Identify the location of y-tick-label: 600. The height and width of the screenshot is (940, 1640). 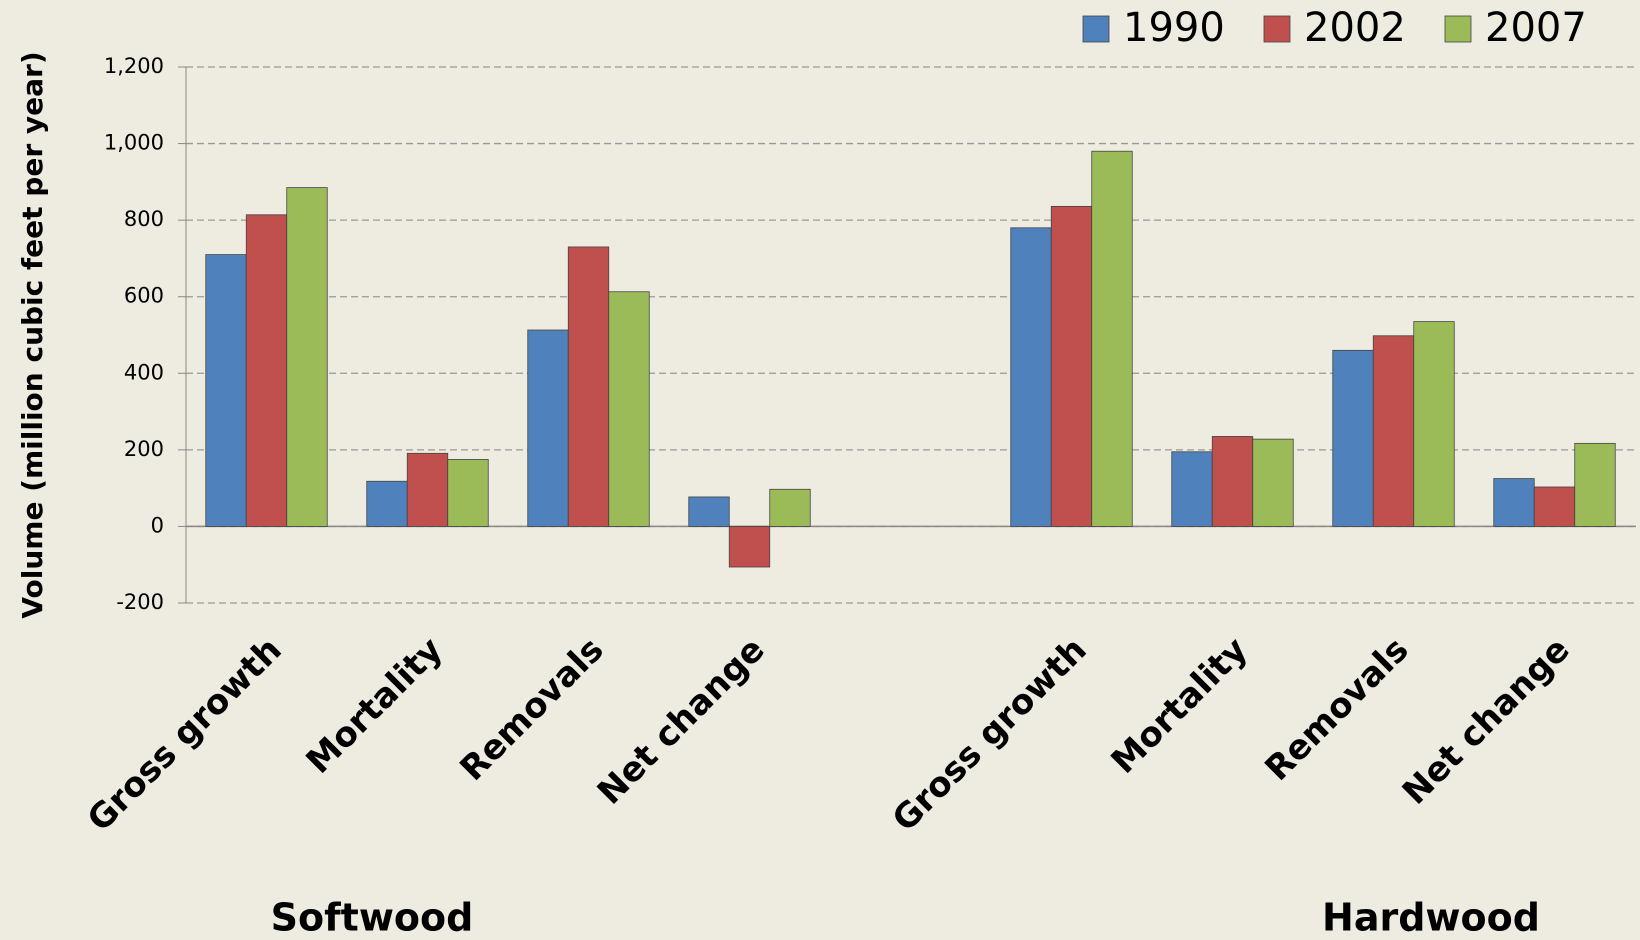
(144, 296).